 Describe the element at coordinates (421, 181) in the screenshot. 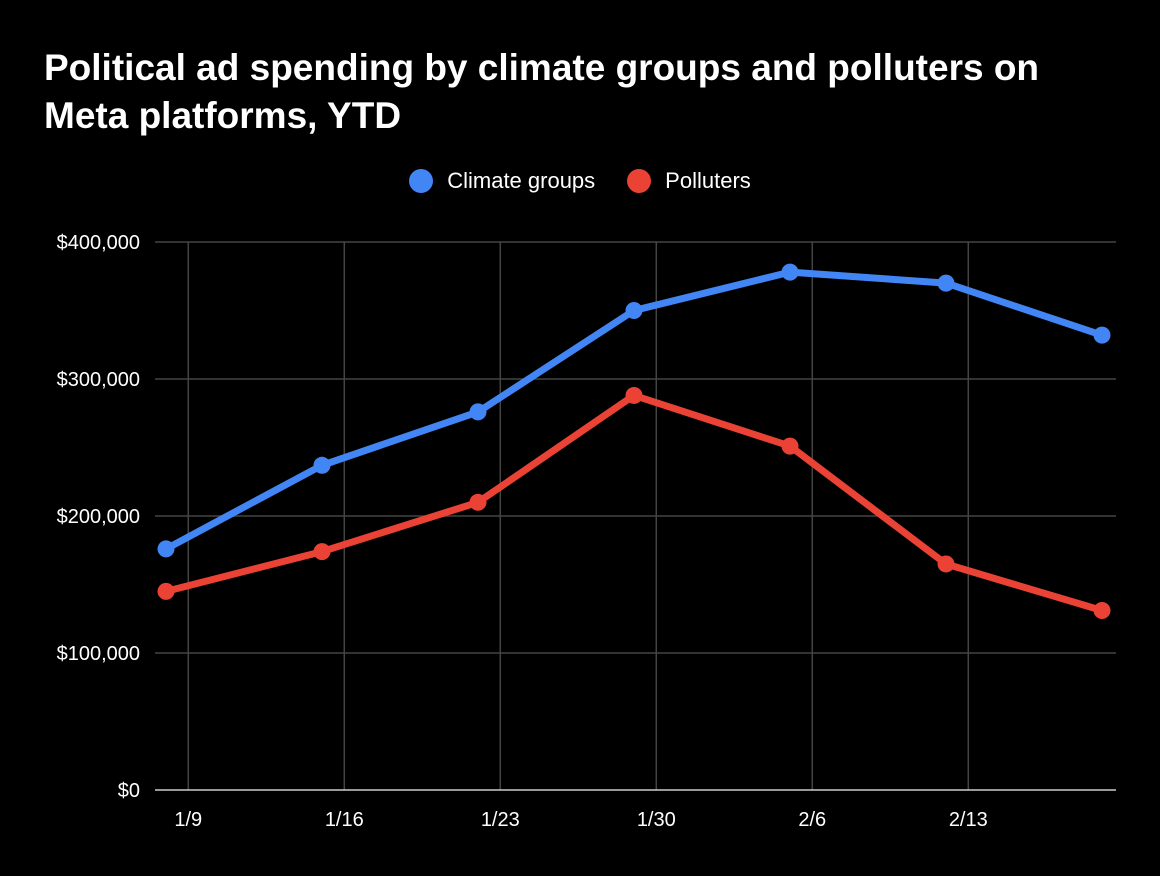

I see `legend-marker-climate-groups` at that location.